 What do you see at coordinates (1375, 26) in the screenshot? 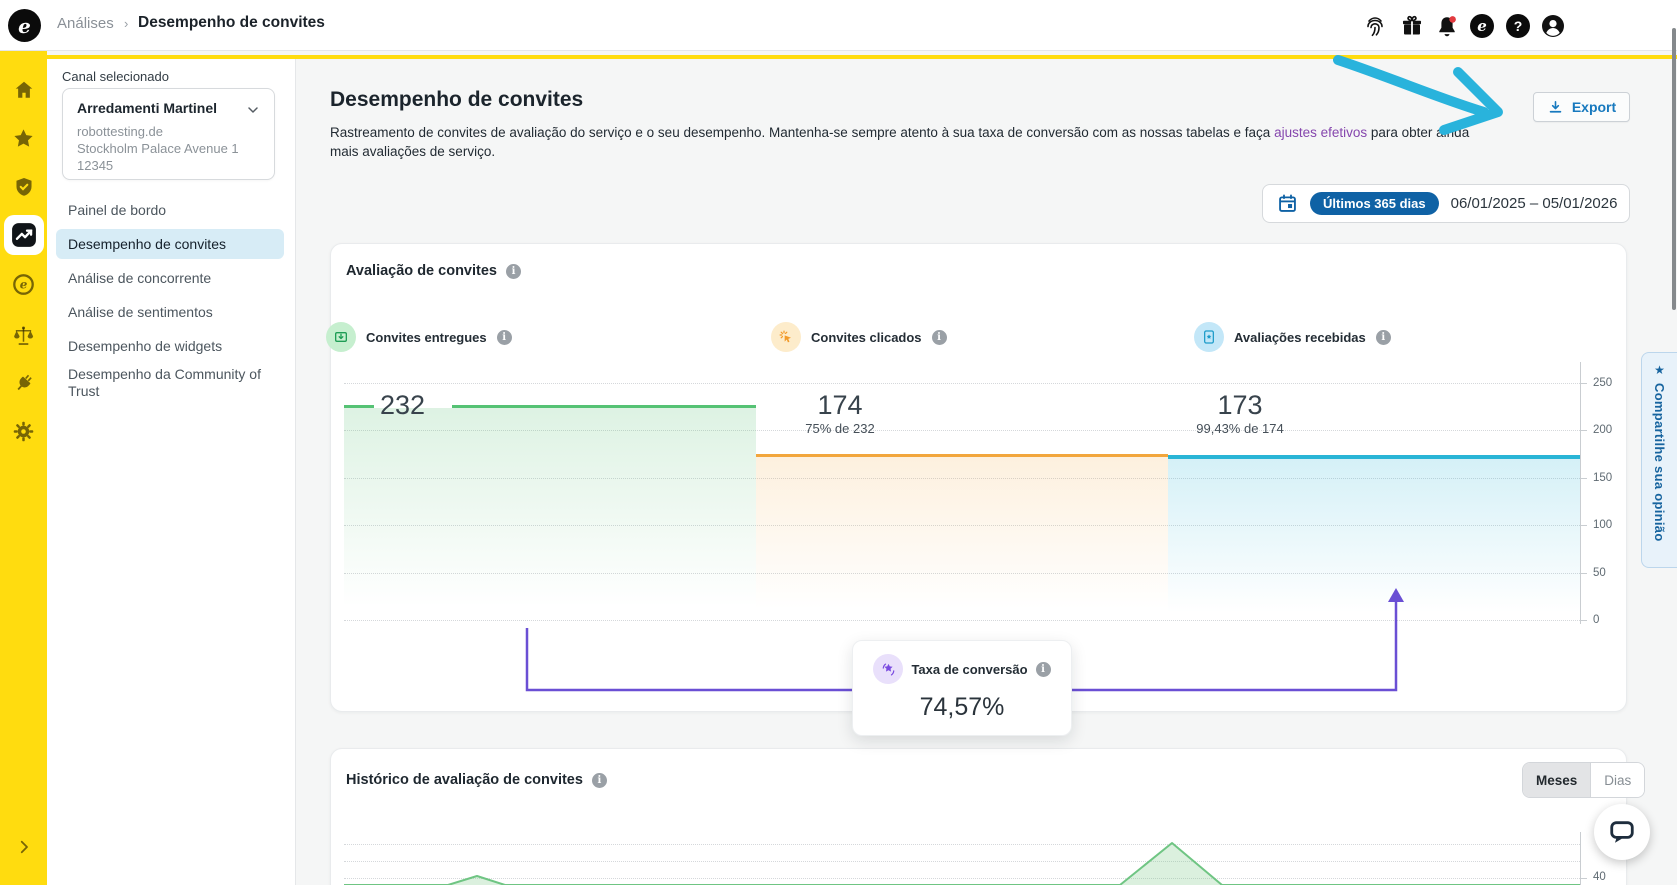
I see `fingerprint-icon` at bounding box center [1375, 26].